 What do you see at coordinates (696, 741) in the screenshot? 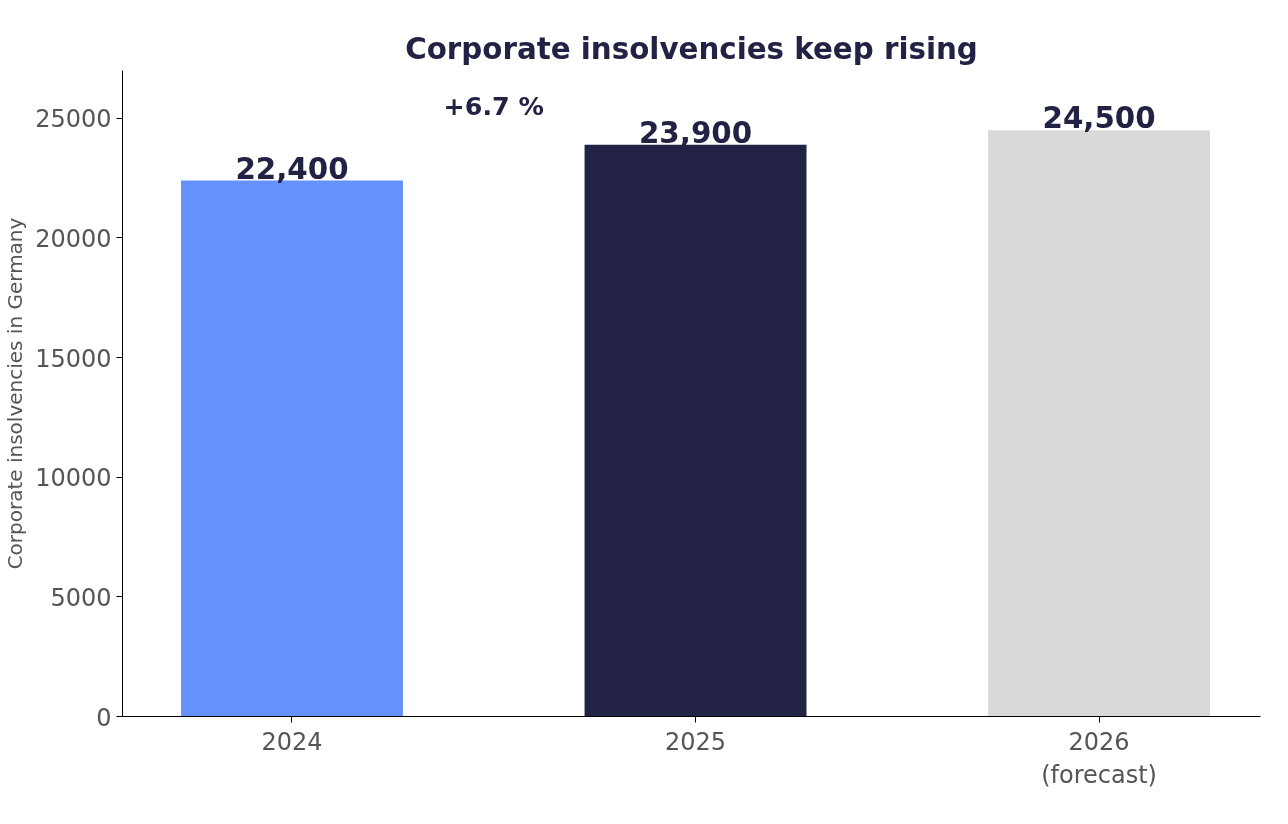
I see `x-tick-label: 2025` at bounding box center [696, 741].